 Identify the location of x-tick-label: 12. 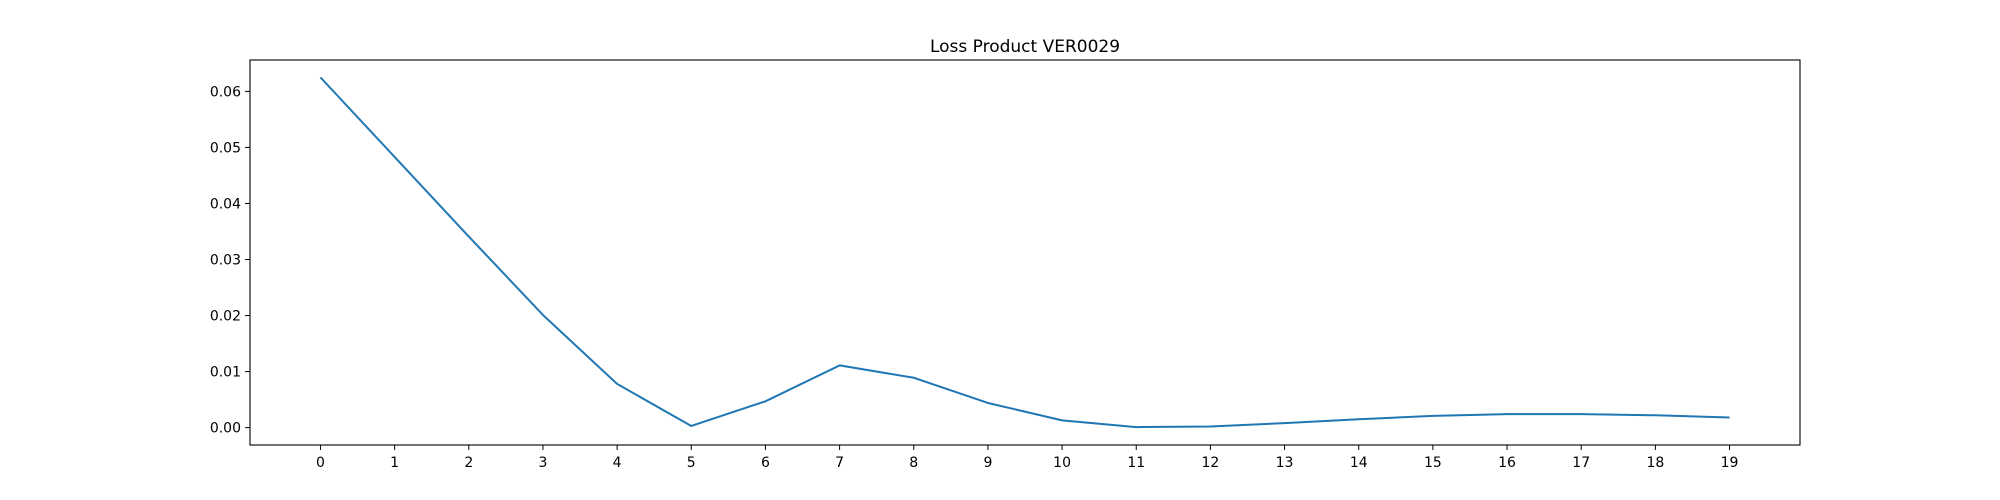
(1210, 463).